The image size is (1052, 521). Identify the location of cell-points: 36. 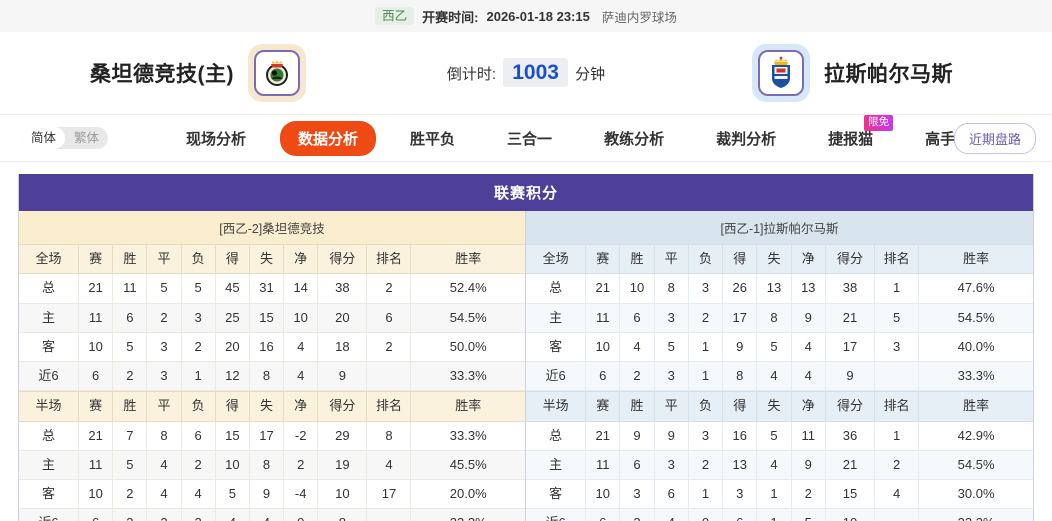
(850, 436).